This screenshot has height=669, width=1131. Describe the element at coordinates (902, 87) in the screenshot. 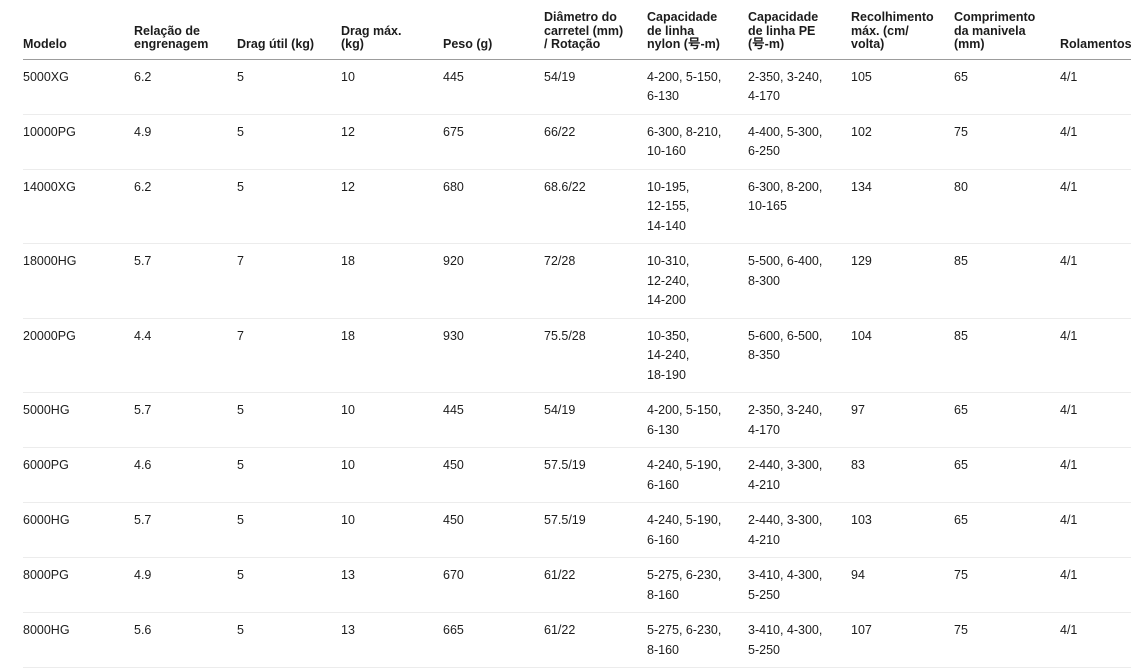

I see `cell-recolhimento-max: 105` at that location.